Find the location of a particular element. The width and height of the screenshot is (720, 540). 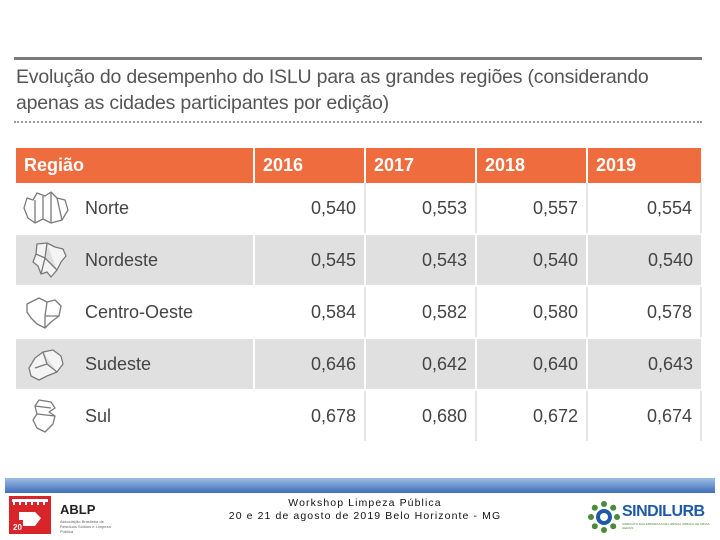

table-row: Sudeste 0,646 0,642 0,640 0,643 is located at coordinates (358, 364).